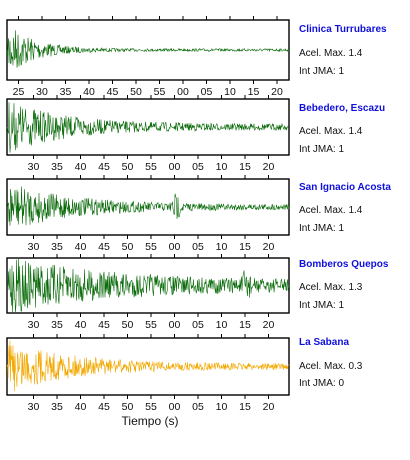 The height and width of the screenshot is (460, 410). What do you see at coordinates (331, 366) in the screenshot?
I see `acel-max: Acel. Max. 0.3` at bounding box center [331, 366].